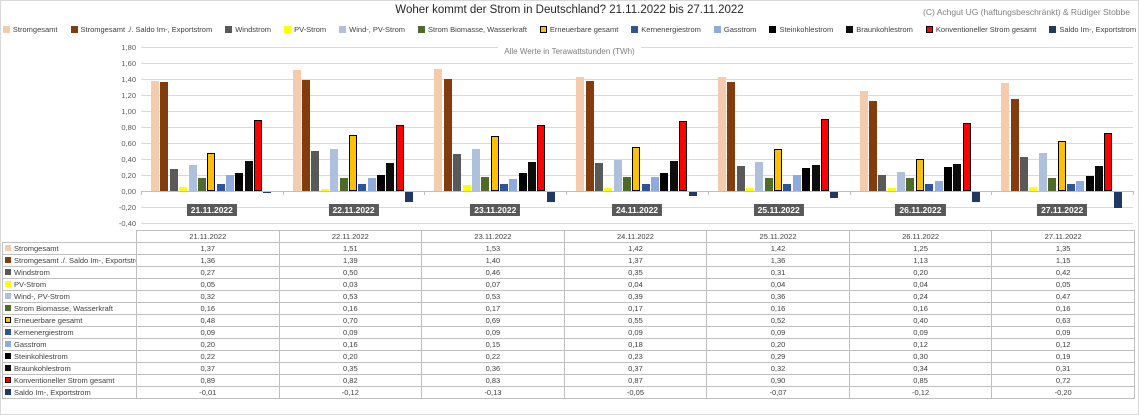 This screenshot has height=415, width=1139. Describe the element at coordinates (208, 368) in the screenshot. I see `table-value-cell: 0,37` at that location.